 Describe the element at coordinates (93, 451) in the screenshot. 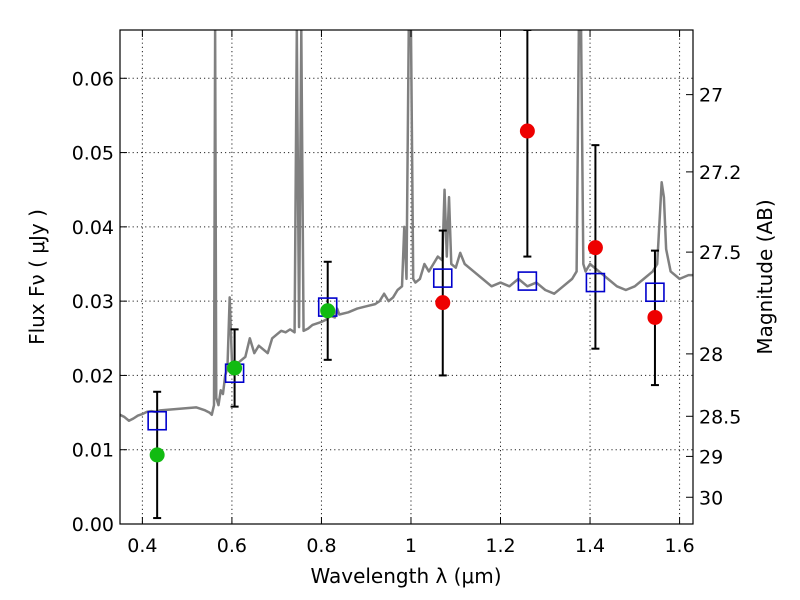

I see `y-tick-label: 0.01` at that location.